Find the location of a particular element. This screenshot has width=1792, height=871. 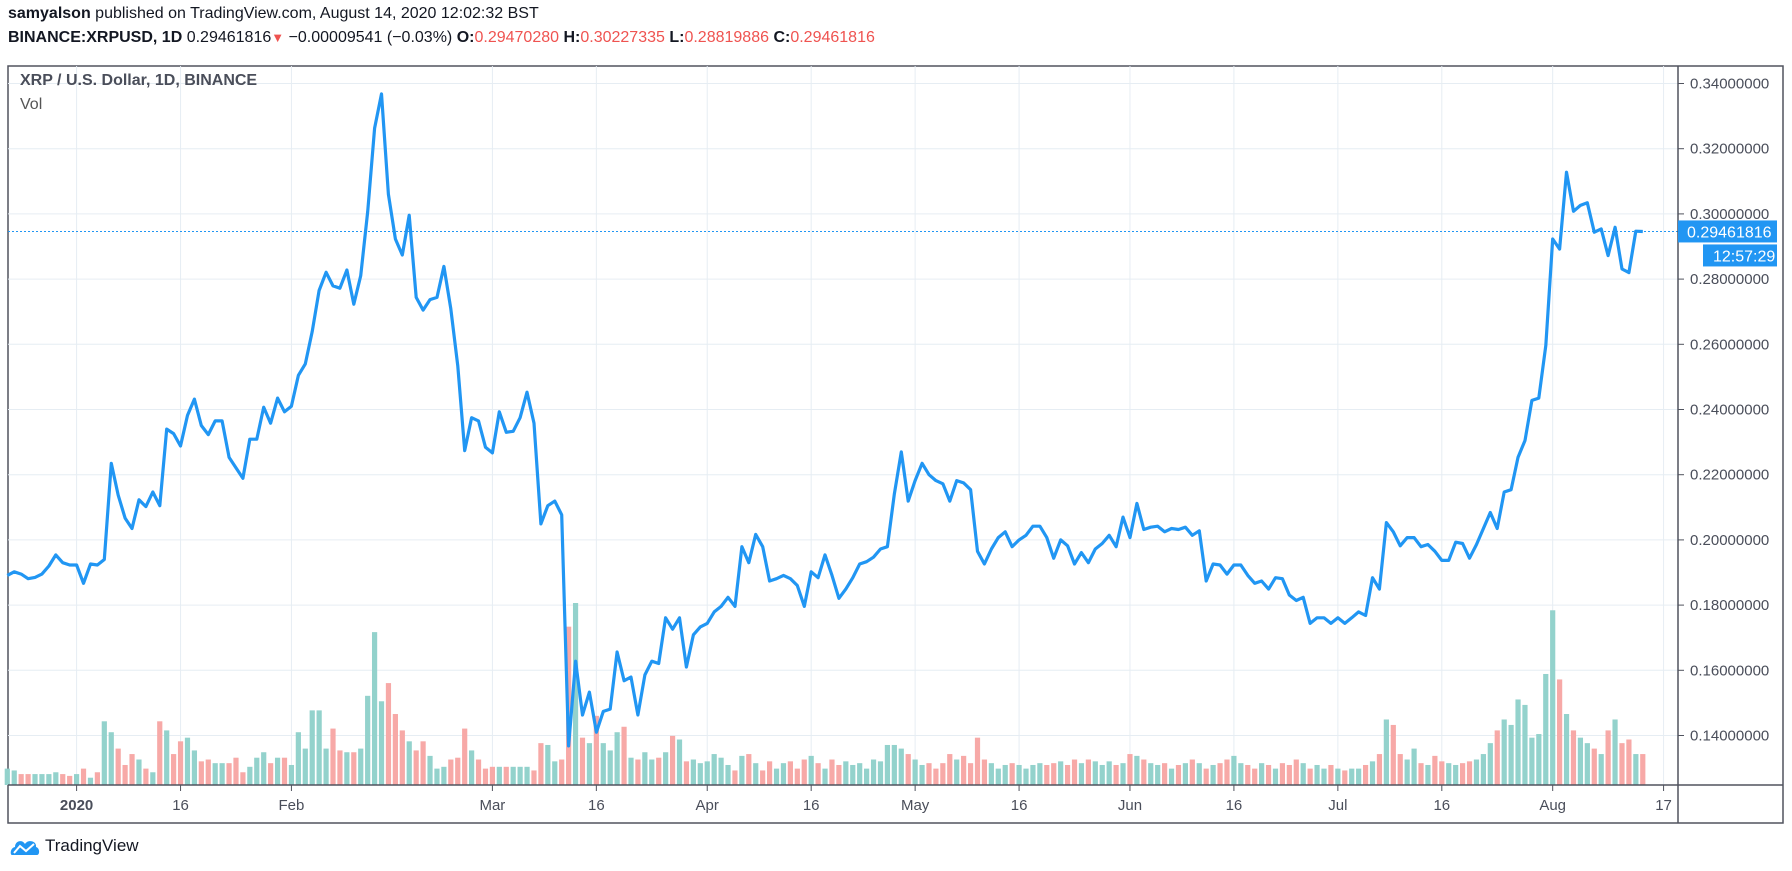

last-price: 0.29461816 is located at coordinates (229, 37).